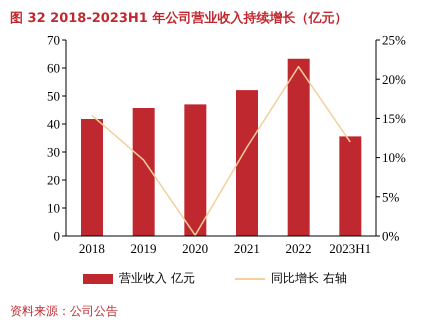  Describe the element at coordinates (53, 152) in the screenshot. I see `y-tick-label: 30` at that location.